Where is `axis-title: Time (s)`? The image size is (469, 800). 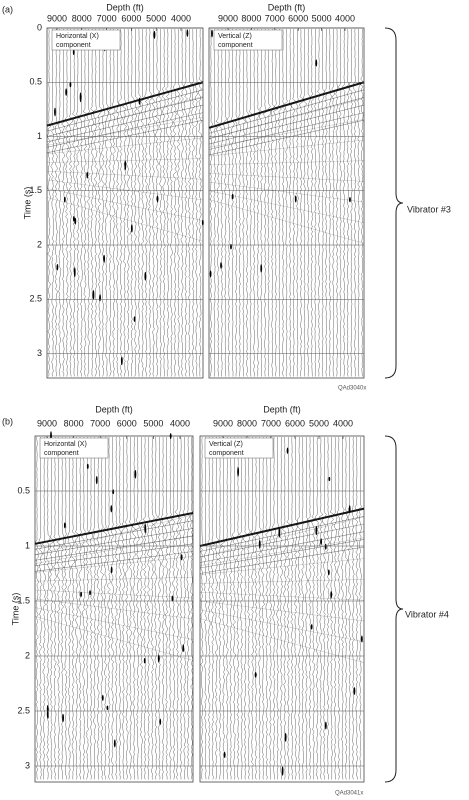
axis-title: Time (s) is located at coordinates (27, 203).